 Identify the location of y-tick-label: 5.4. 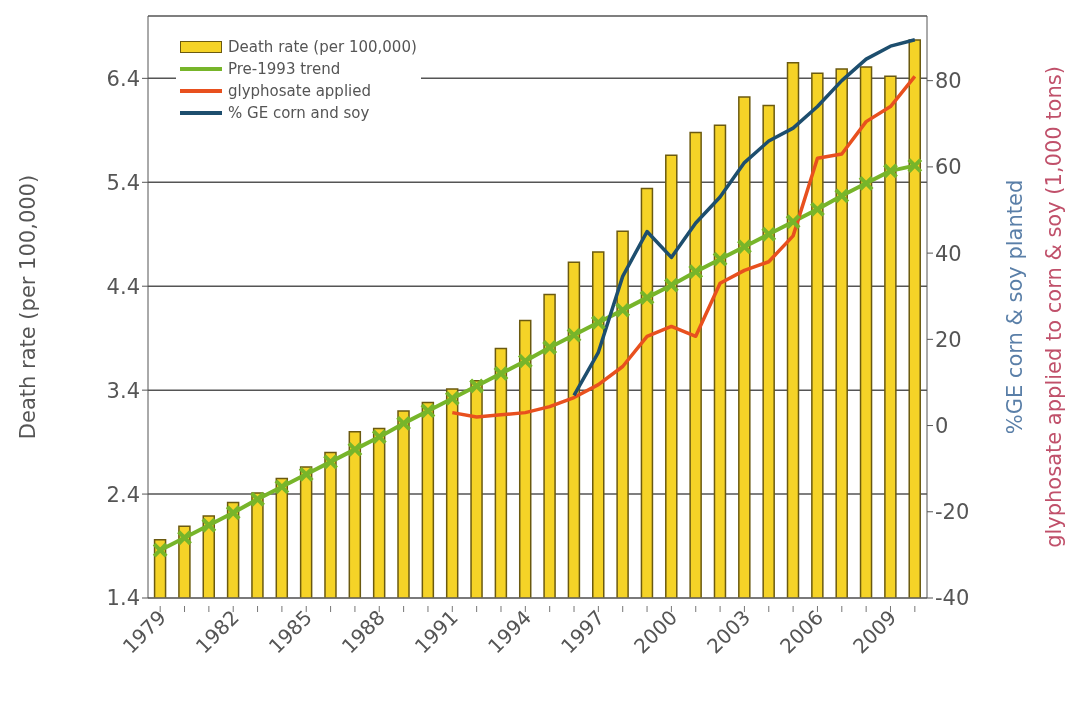
(123, 182).